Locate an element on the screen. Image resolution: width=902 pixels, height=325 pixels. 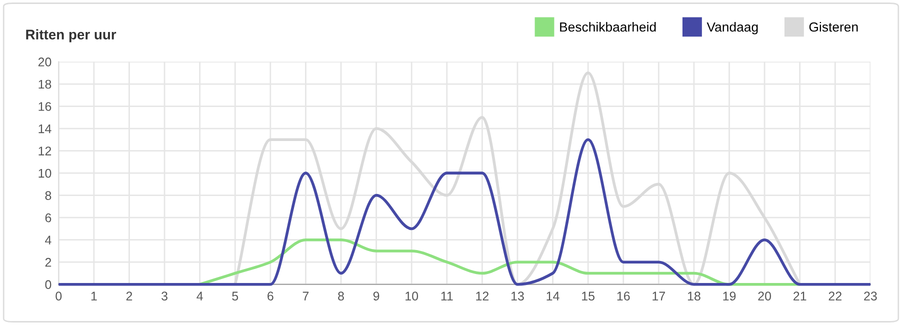
x-tick-label: 6 is located at coordinates (271, 296).